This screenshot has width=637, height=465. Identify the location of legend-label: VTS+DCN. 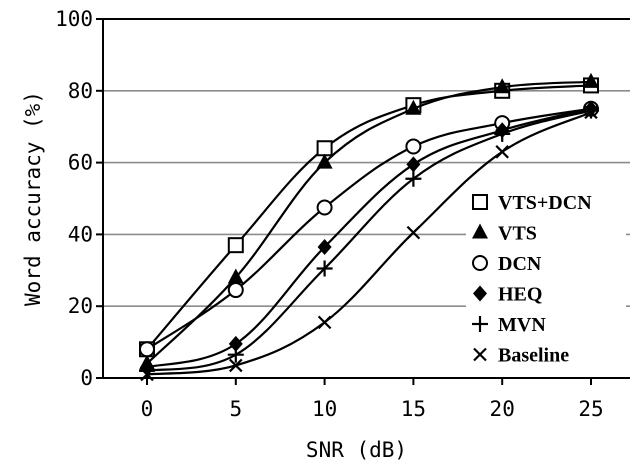
(545, 203).